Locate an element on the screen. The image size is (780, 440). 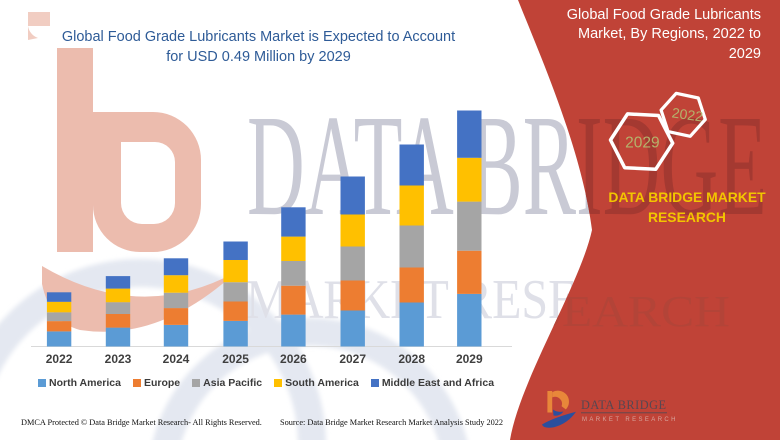
svg-text: MARKET RESEARCH is located at coordinates (630, 420).